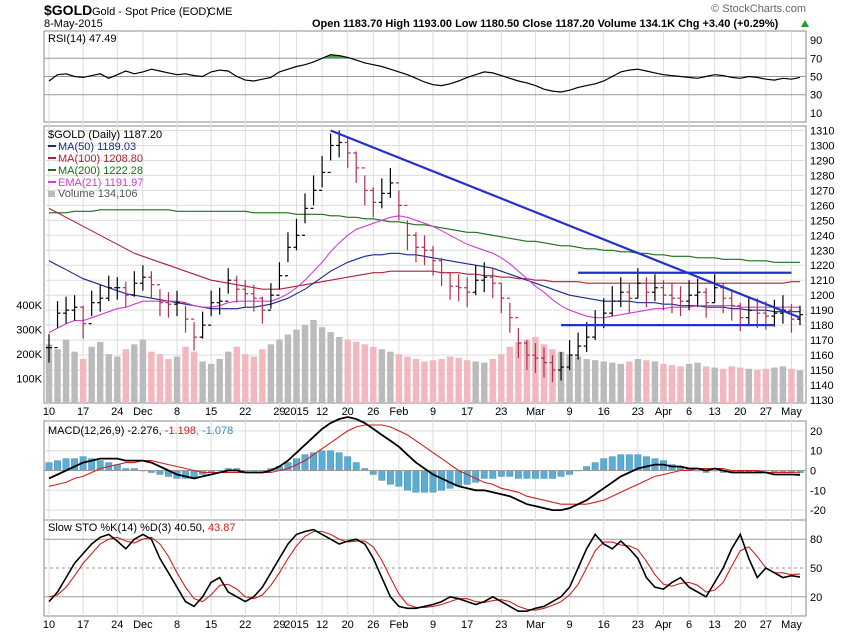 Image resolution: width=850 pixels, height=633 pixels. What do you see at coordinates (29, 380) in the screenshot?
I see `volume-tick-label: 100K` at bounding box center [29, 380].